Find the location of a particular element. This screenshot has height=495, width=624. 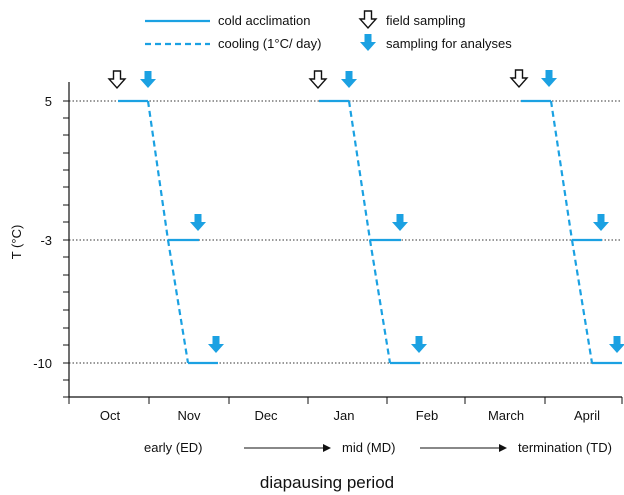

legend-field-sampling-icon is located at coordinates (368, 20).